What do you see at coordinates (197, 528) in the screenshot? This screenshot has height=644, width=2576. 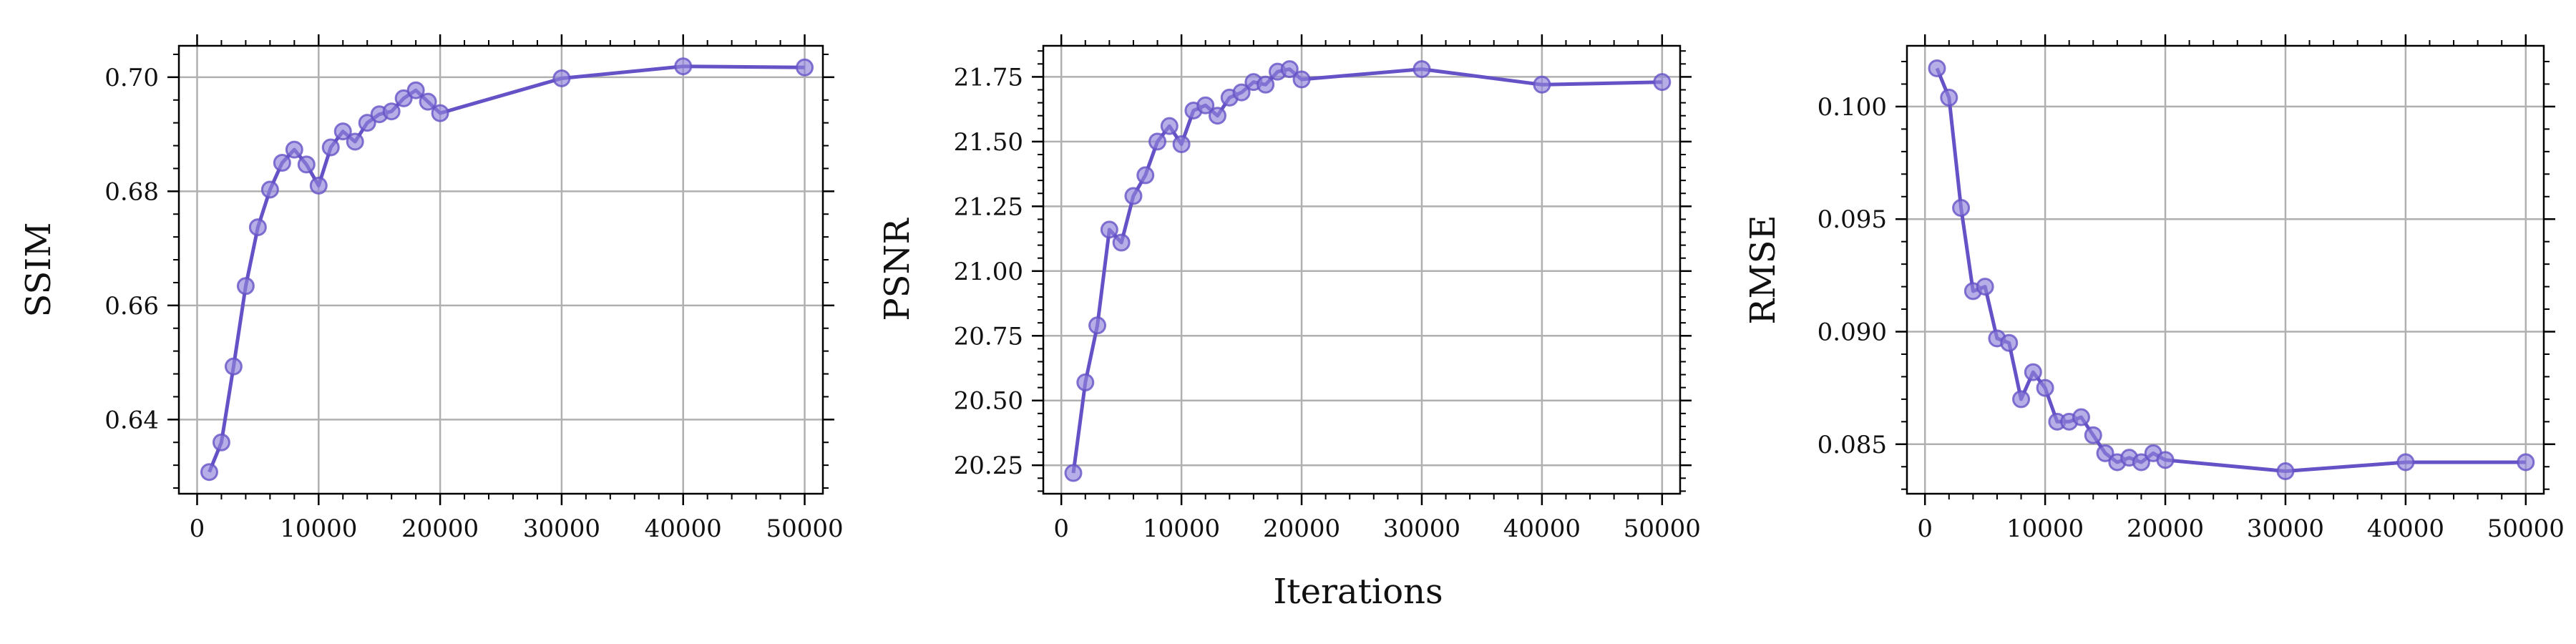 I see `ssim-x-tick-label: 0` at bounding box center [197, 528].